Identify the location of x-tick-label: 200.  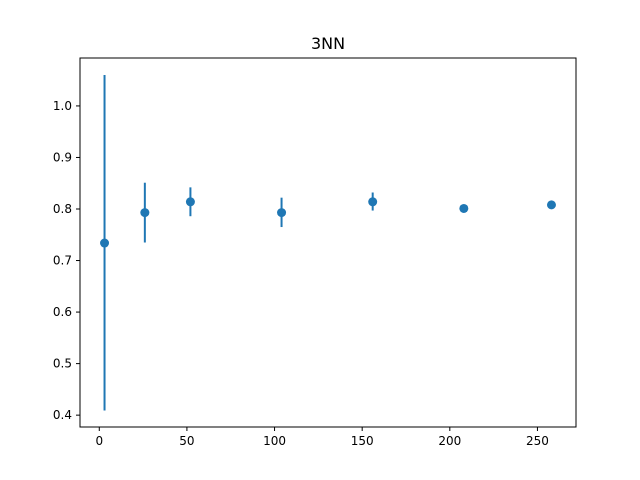
(449, 441).